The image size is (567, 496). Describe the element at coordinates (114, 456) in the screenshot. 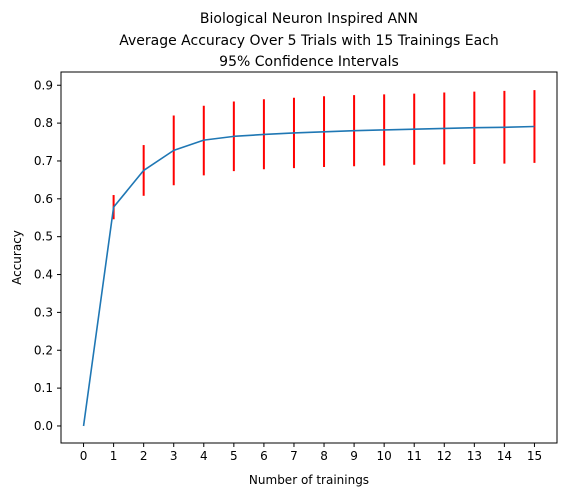

I see `x-tick-label: 1` at that location.